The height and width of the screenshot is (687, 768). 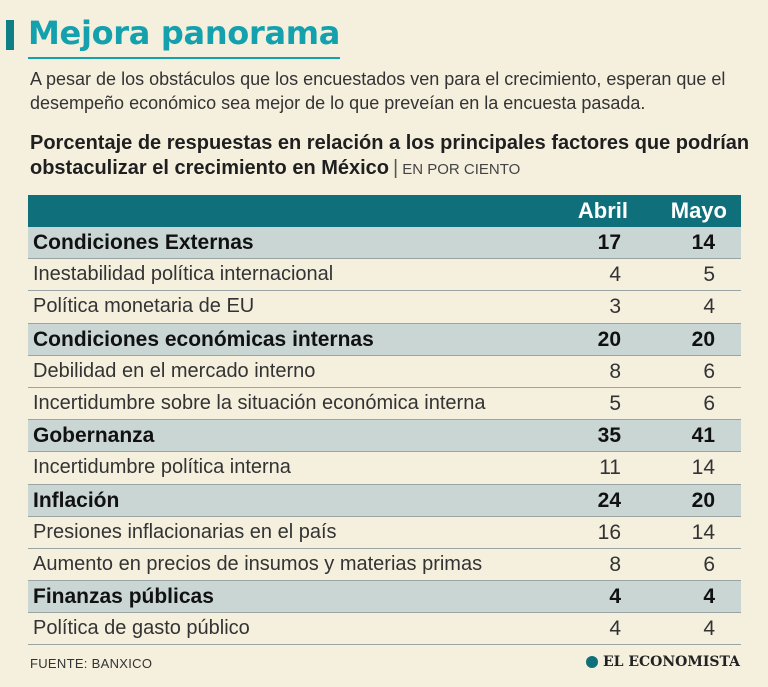 I want to click on row-label: Incertidumbre política interna, so click(x=162, y=467).